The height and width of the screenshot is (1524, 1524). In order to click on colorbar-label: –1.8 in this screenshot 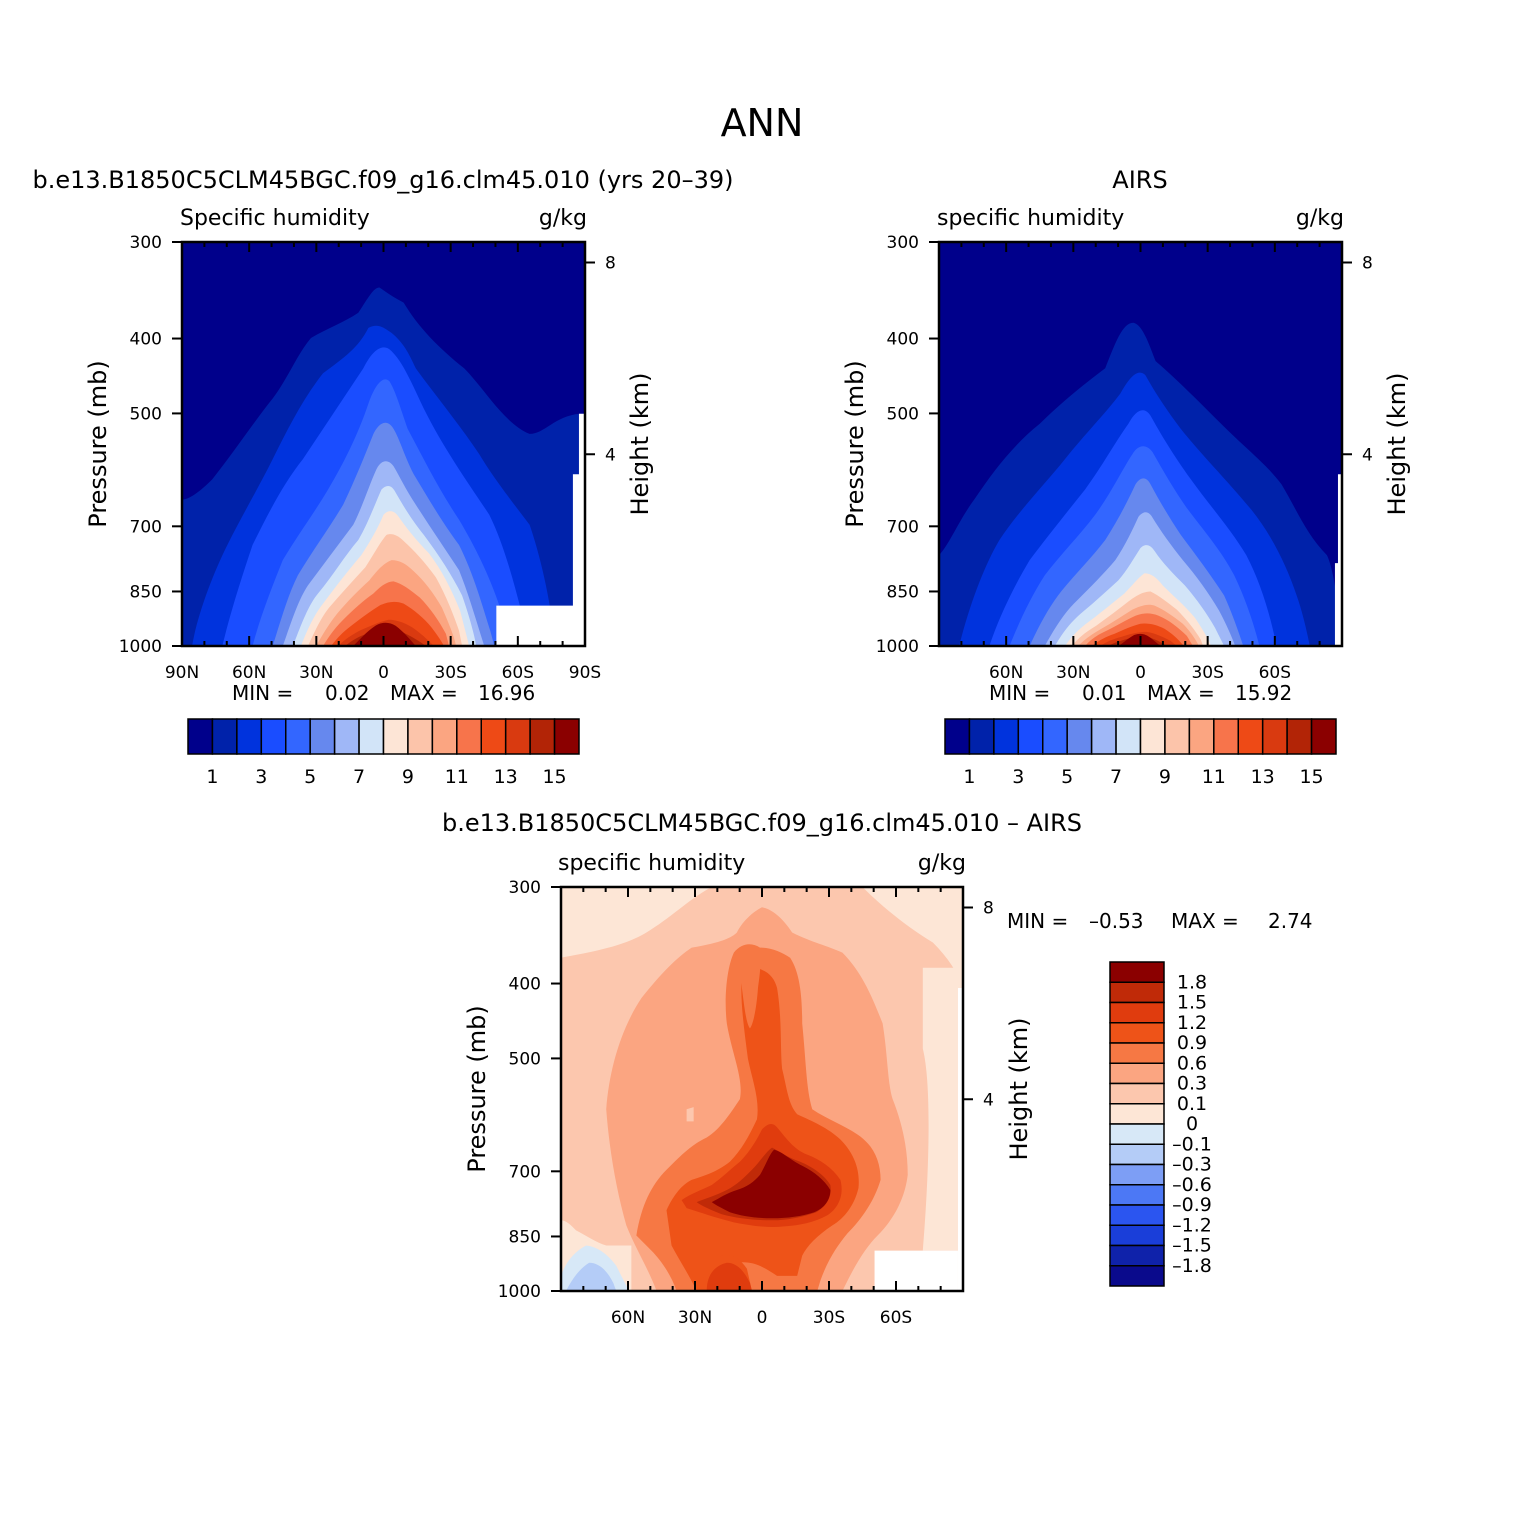, I will do `click(1192, 1266)`.